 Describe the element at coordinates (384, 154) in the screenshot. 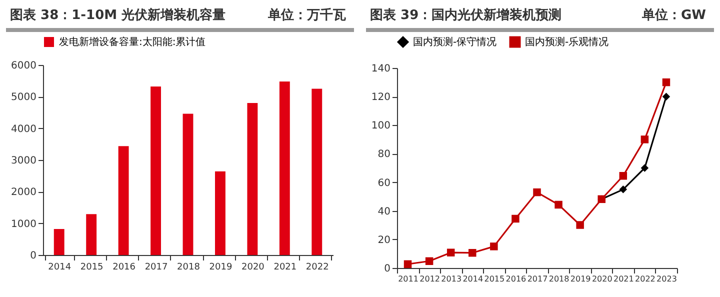

I see `y-tick-label: 80` at that location.